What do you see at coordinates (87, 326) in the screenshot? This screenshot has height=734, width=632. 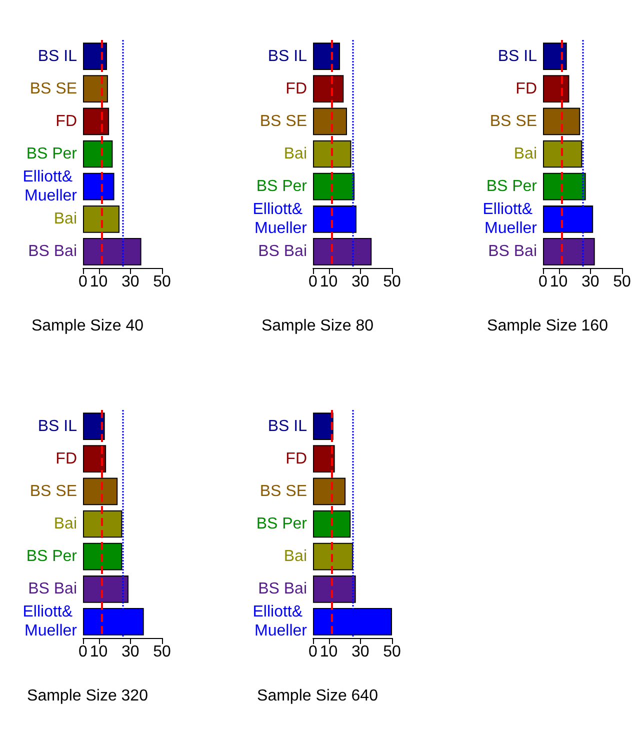 I see `x-axis-title: Sample Size 40` at bounding box center [87, 326].